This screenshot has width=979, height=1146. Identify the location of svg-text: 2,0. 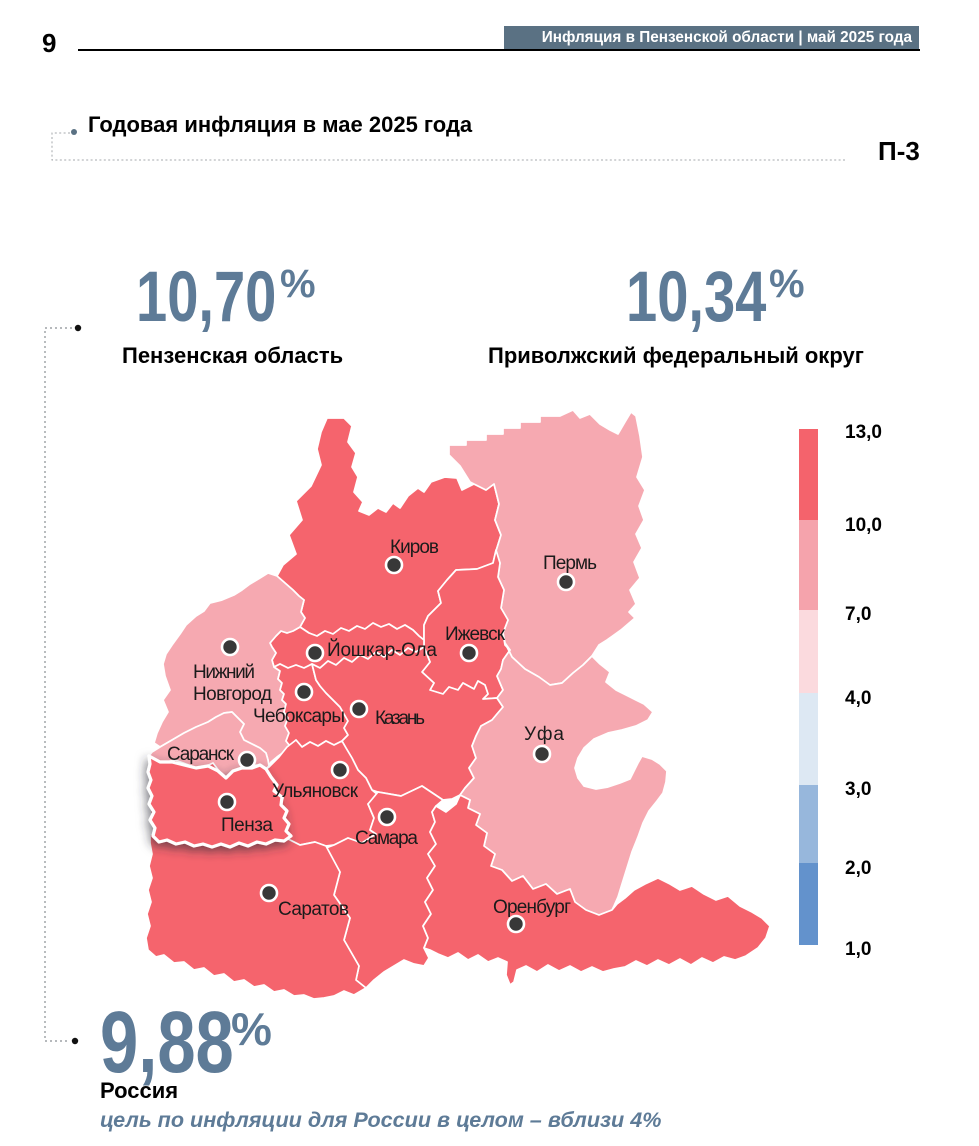
(858, 868).